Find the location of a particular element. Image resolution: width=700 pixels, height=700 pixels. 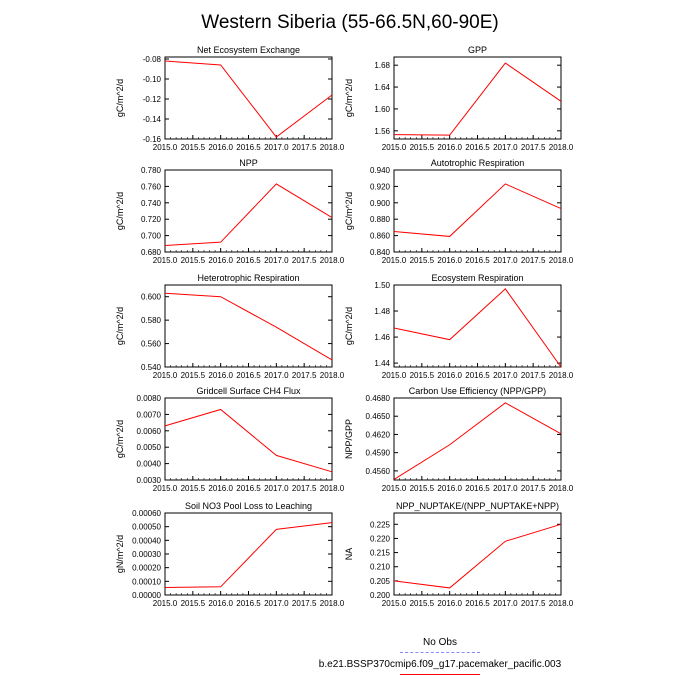

y-tick-label: 1.56 is located at coordinates (382, 131).